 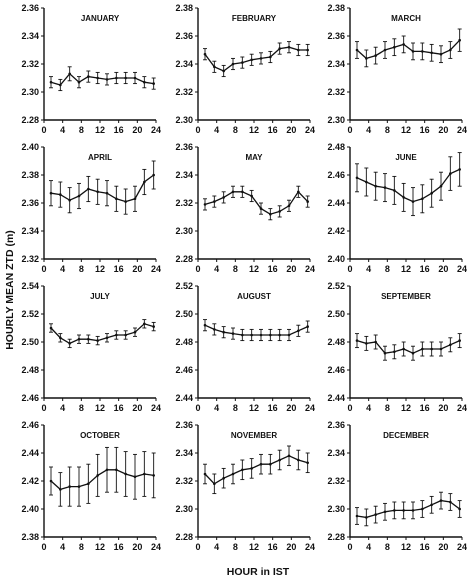 What do you see at coordinates (245, 69) in the screenshot?
I see `panel-february: 2.38 2.36 2.34 2.32 2.300 4 8 12 16 20 24 FEBRUARY` at bounding box center [245, 69].